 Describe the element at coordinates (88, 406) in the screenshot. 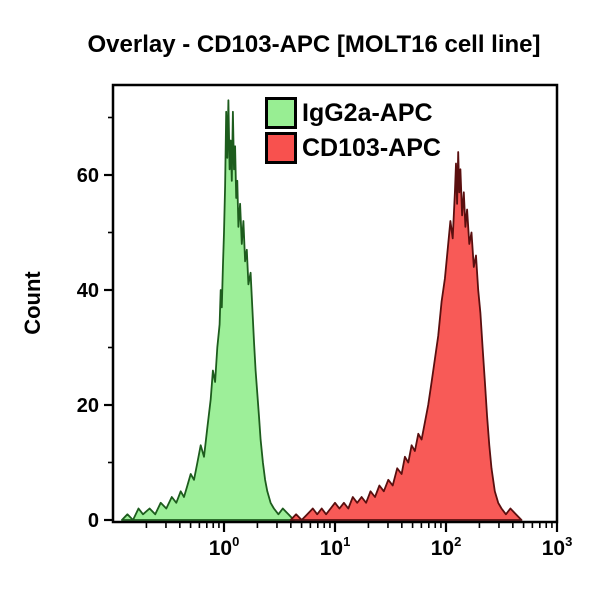

I see `y-tick-label: 20` at that location.